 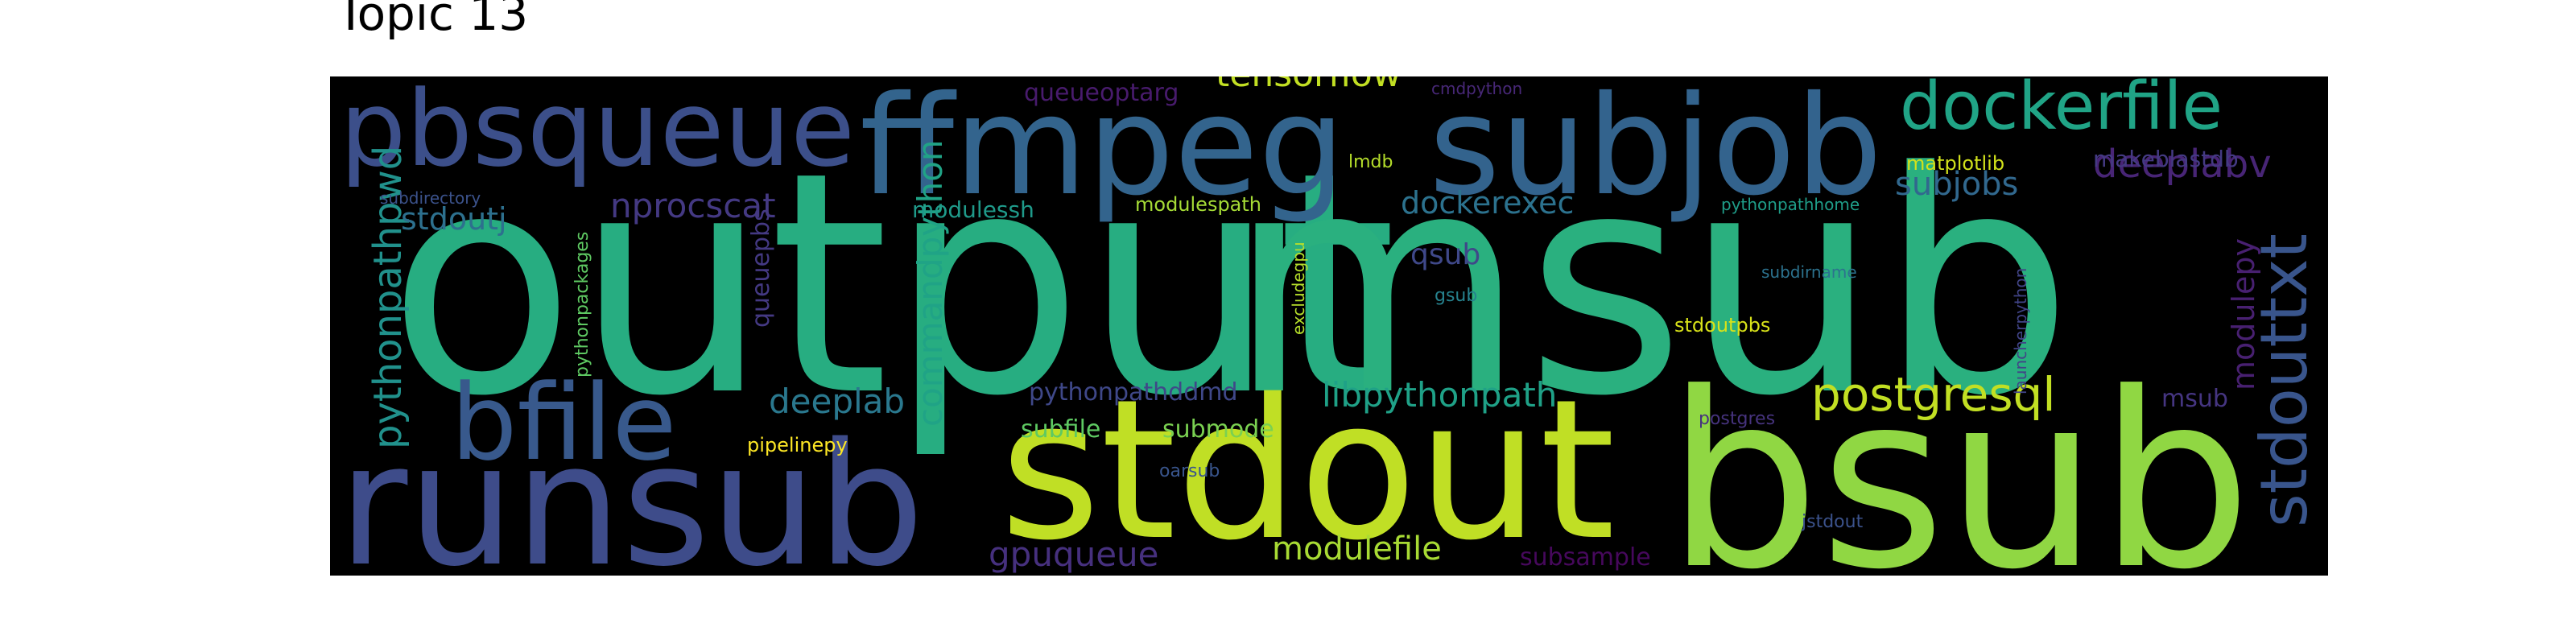 I want to click on cloud-word-queuepbs: queuepbs, so click(x=761, y=268).